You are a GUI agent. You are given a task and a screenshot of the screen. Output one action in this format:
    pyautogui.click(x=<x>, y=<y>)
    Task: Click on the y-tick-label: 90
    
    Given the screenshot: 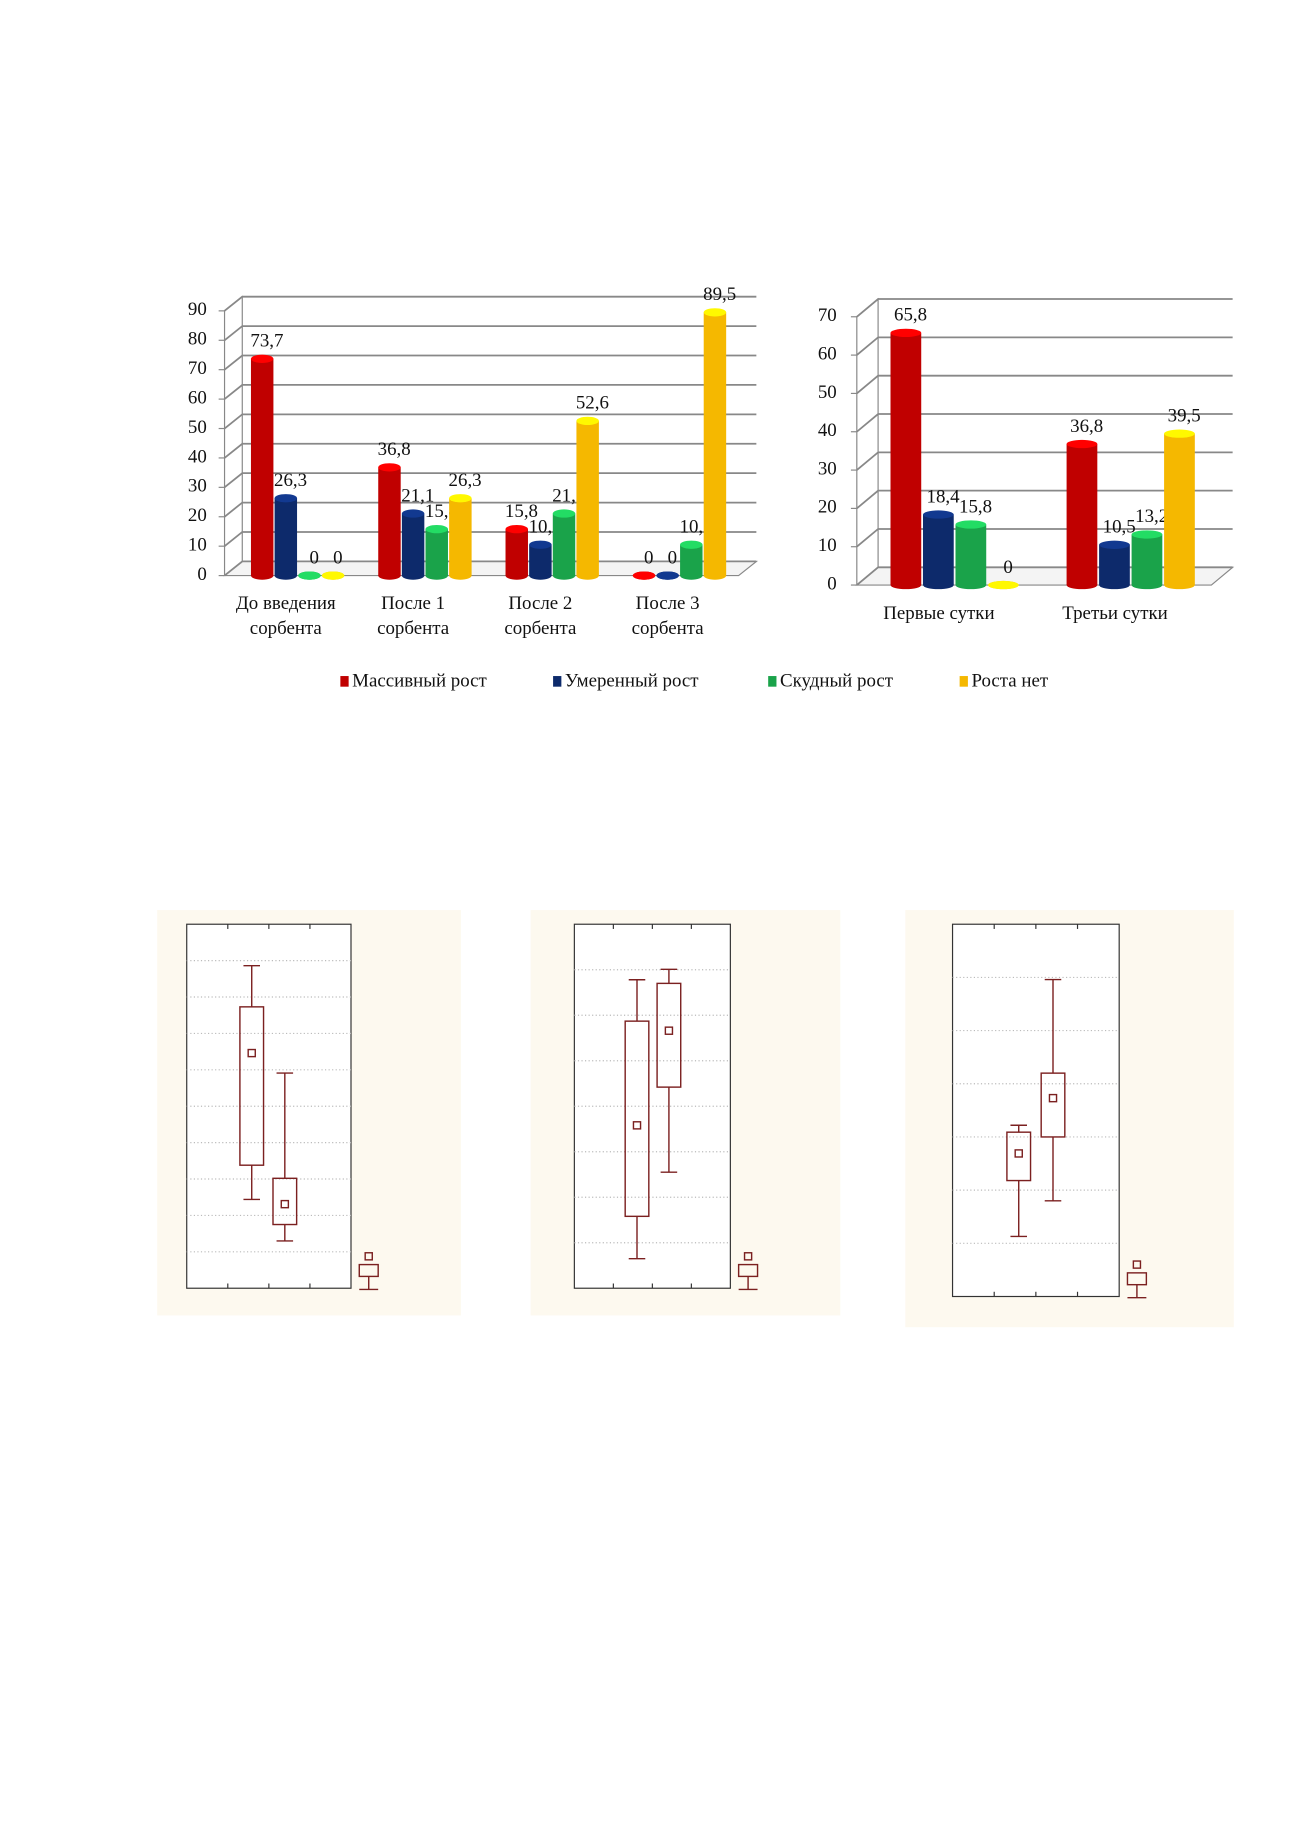 What is the action you would take?
    pyautogui.click(x=197, y=309)
    